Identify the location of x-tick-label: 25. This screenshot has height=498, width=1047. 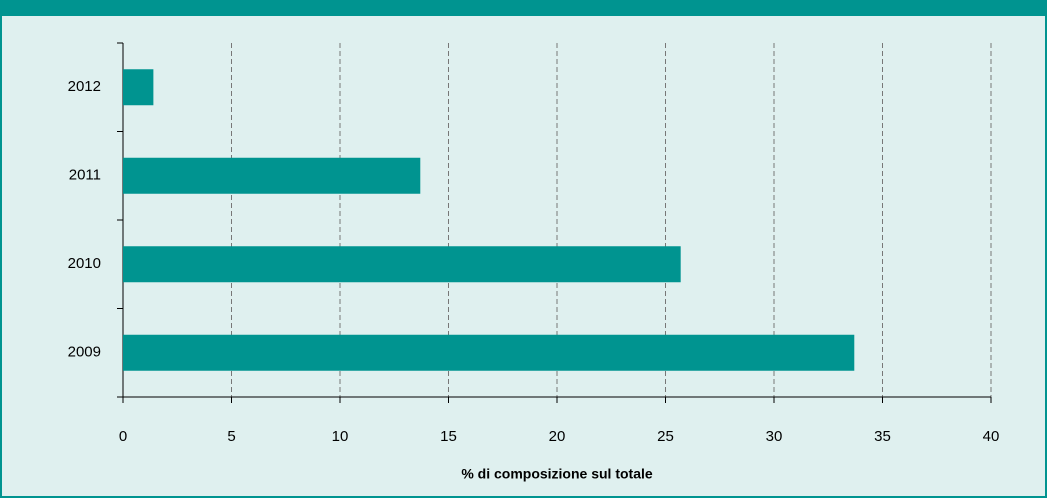
(665, 436).